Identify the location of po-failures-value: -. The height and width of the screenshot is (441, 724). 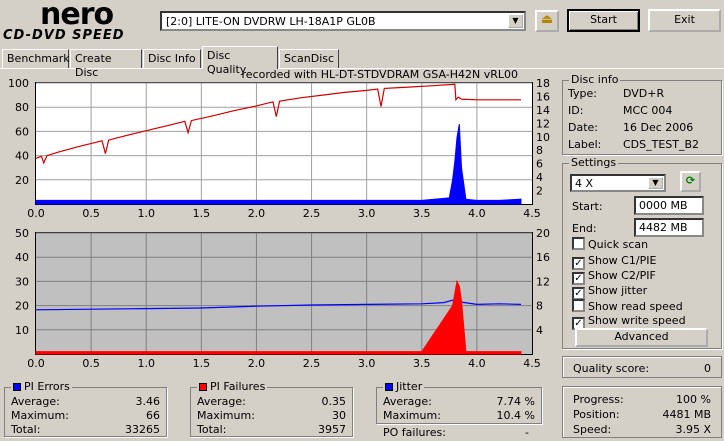
(527, 432).